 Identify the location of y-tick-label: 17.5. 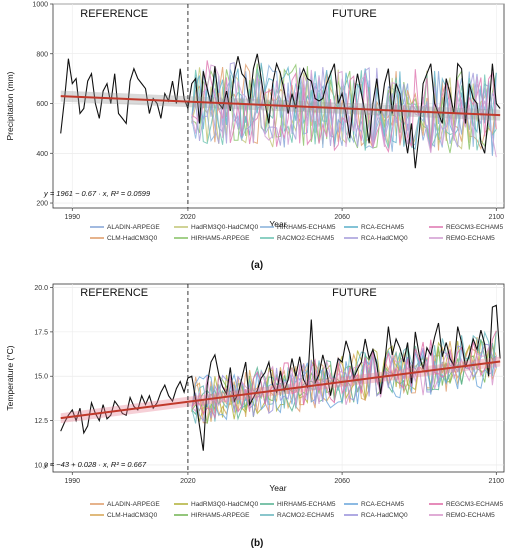
(41, 332).